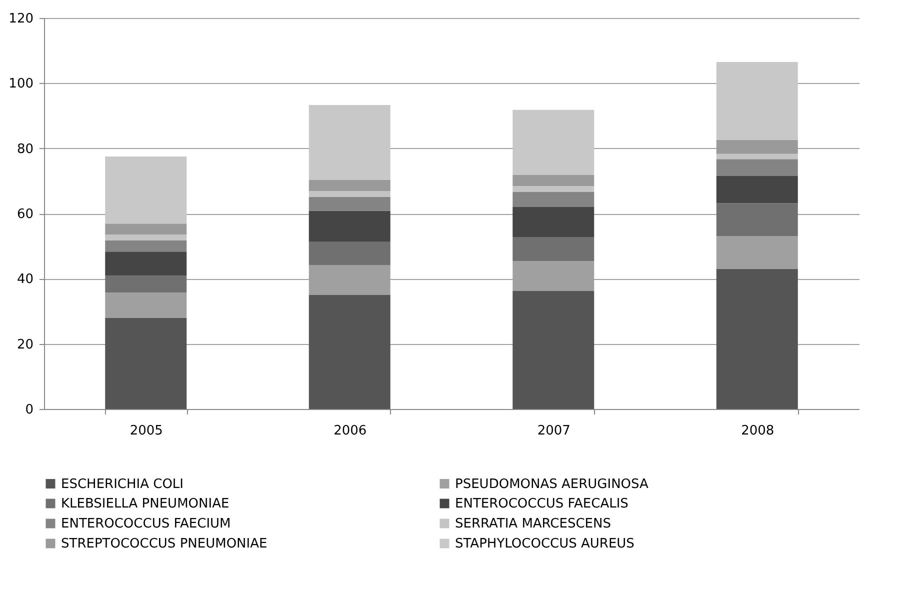 Image resolution: width=910 pixels, height=594 pixels. What do you see at coordinates (25, 344) in the screenshot?
I see `y-tick-label: 20` at bounding box center [25, 344].